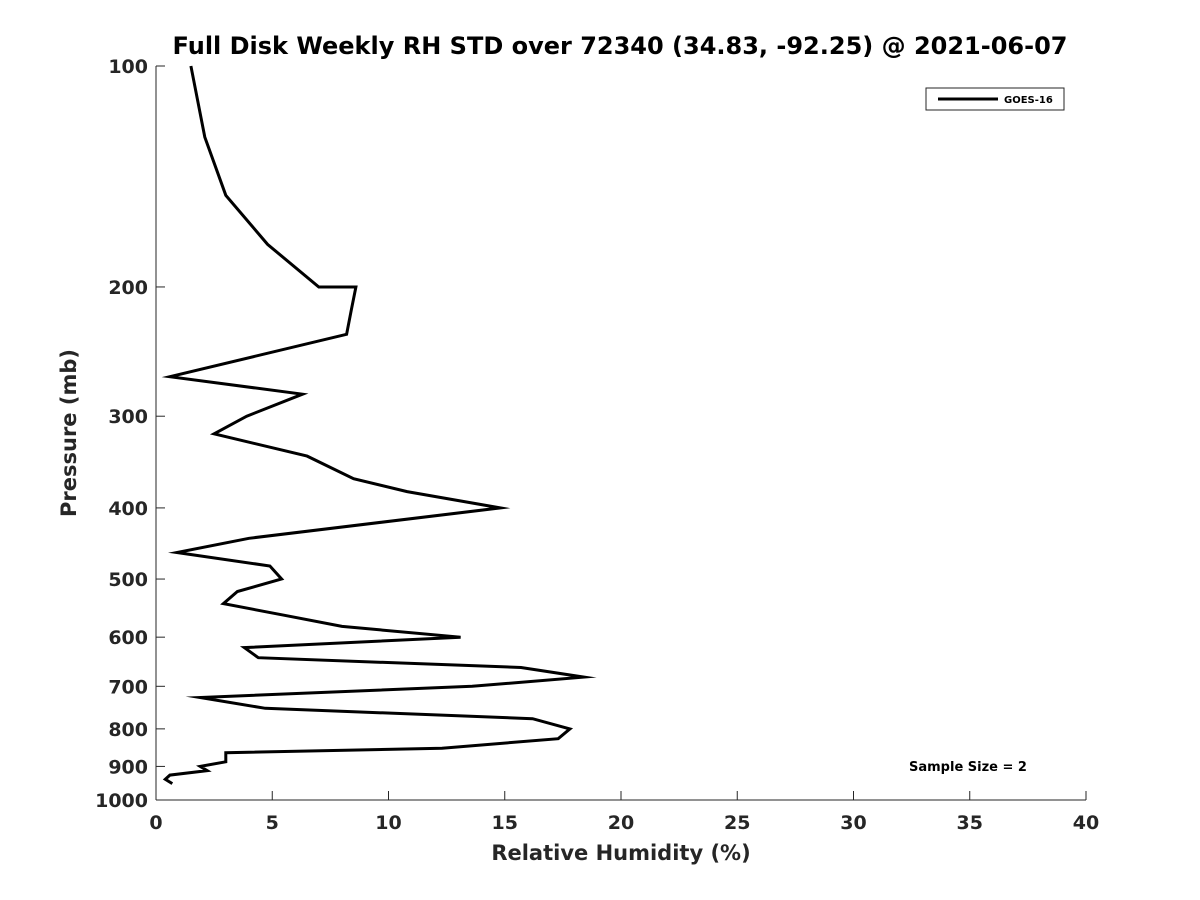 Image resolution: width=1200 pixels, height=900 pixels. I want to click on legend-label-goes-16: GOES-16, so click(1028, 100).